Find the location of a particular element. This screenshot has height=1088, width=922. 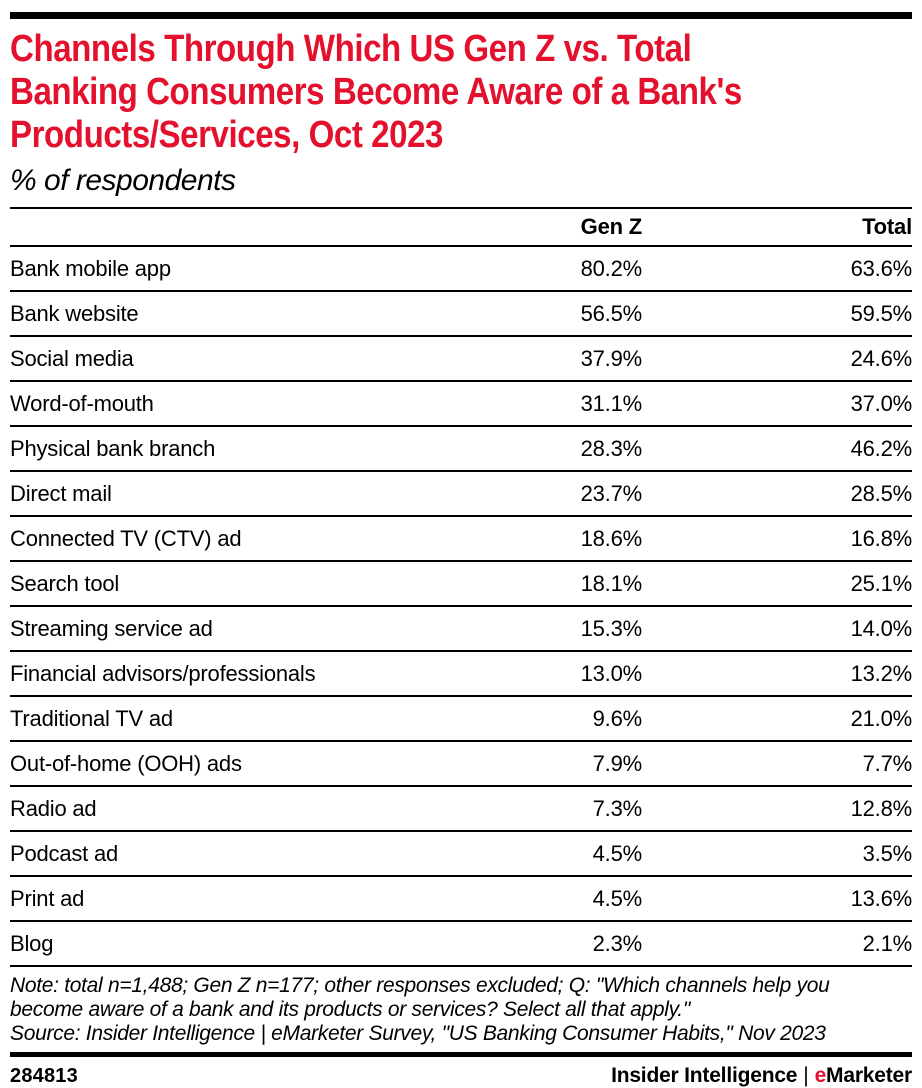

channel-label: Streaming service ad is located at coordinates (111, 628).